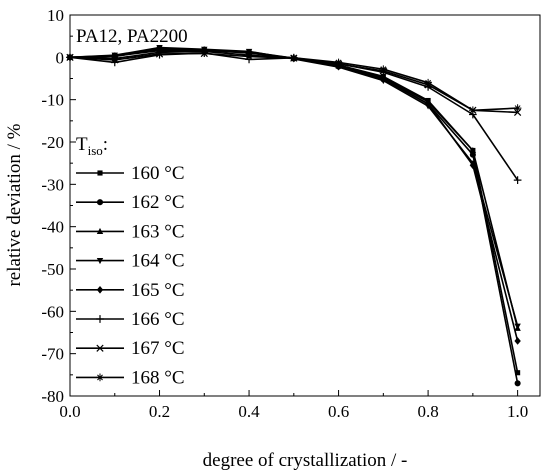 The width and height of the screenshot is (550, 476). I want to click on legend-item: 163 °C, so click(130, 231).